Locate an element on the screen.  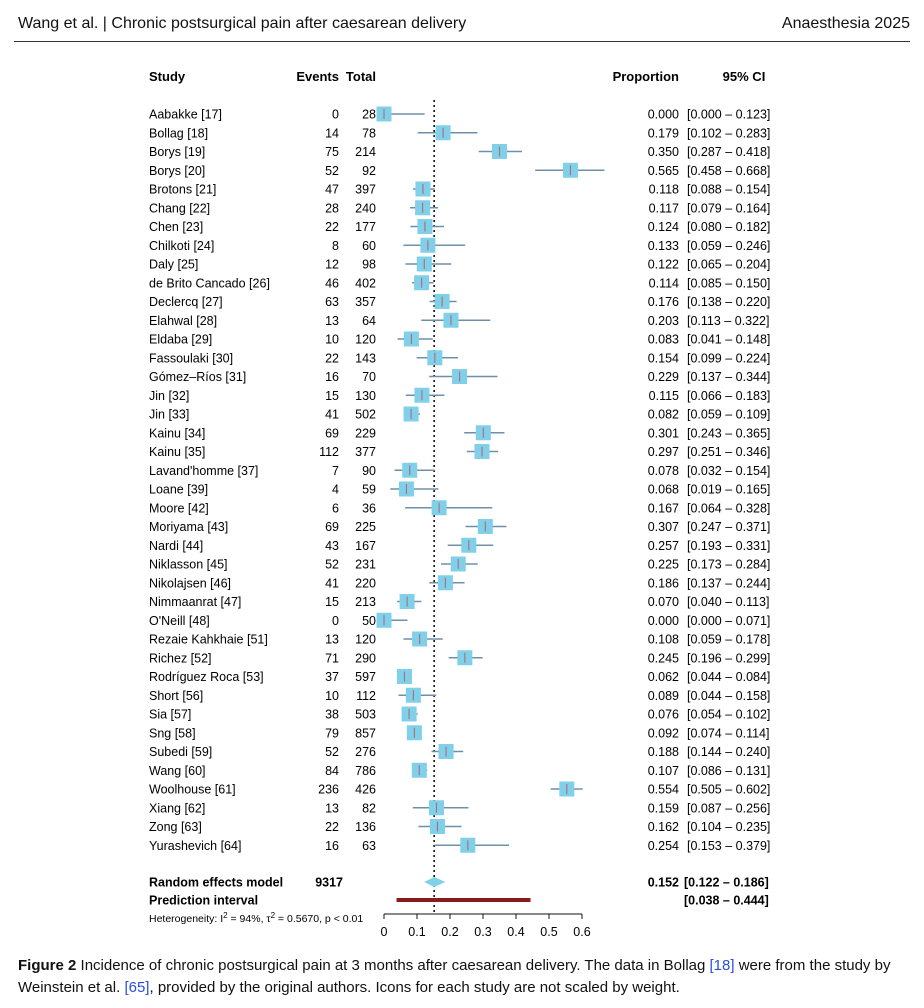
x-tick-label: 0.4 is located at coordinates (515, 932).